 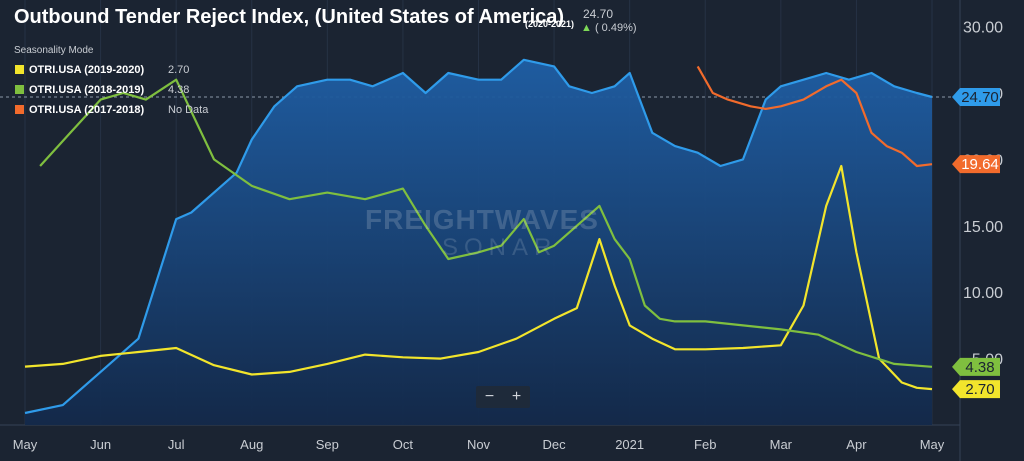 I want to click on y-tick-label: 15.00, so click(x=983, y=227).